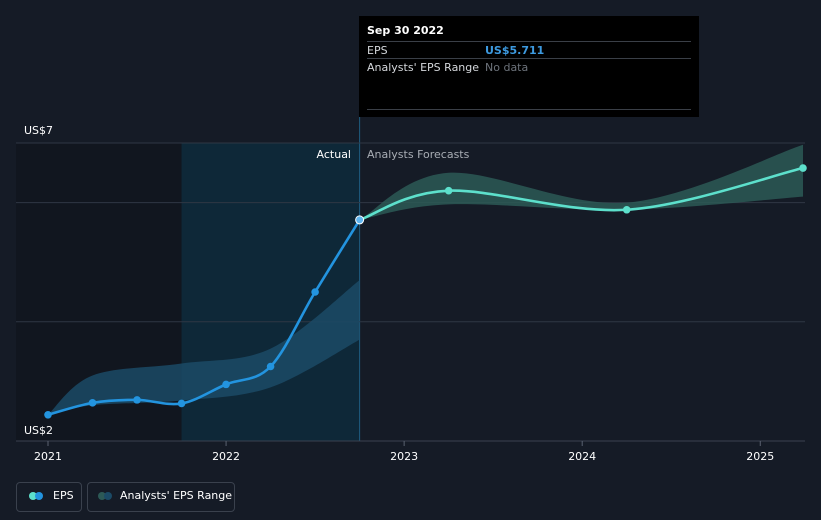 Image resolution: width=821 pixels, height=520 pixels. I want to click on eps-range-area-past, so click(204, 347).